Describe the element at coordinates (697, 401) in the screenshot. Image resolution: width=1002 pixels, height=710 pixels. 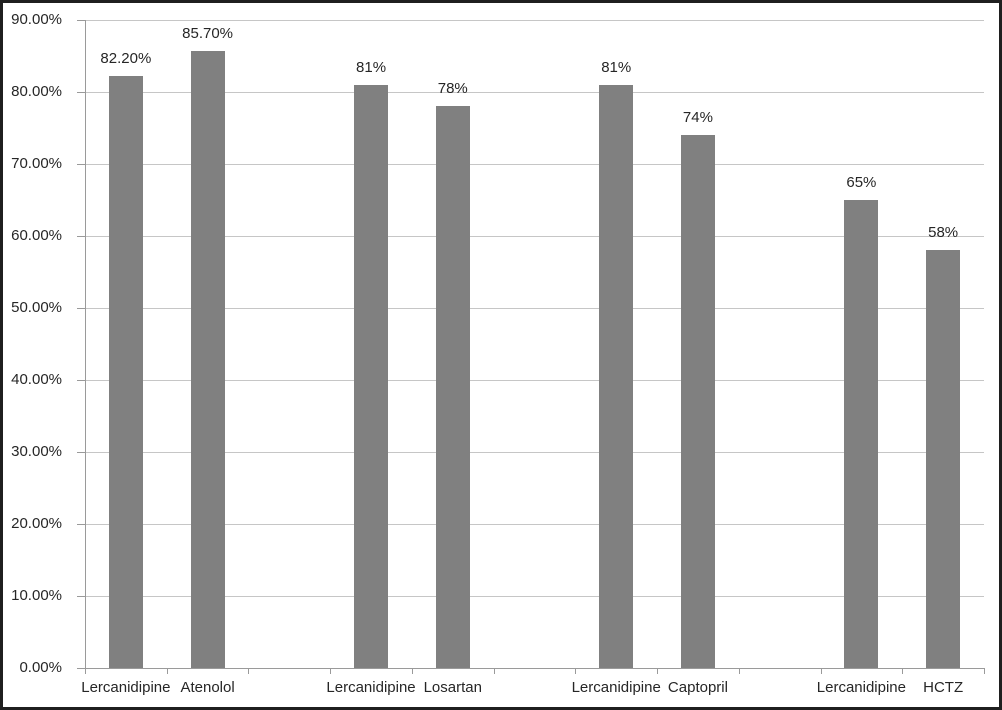
I see `bar-captopril` at that location.